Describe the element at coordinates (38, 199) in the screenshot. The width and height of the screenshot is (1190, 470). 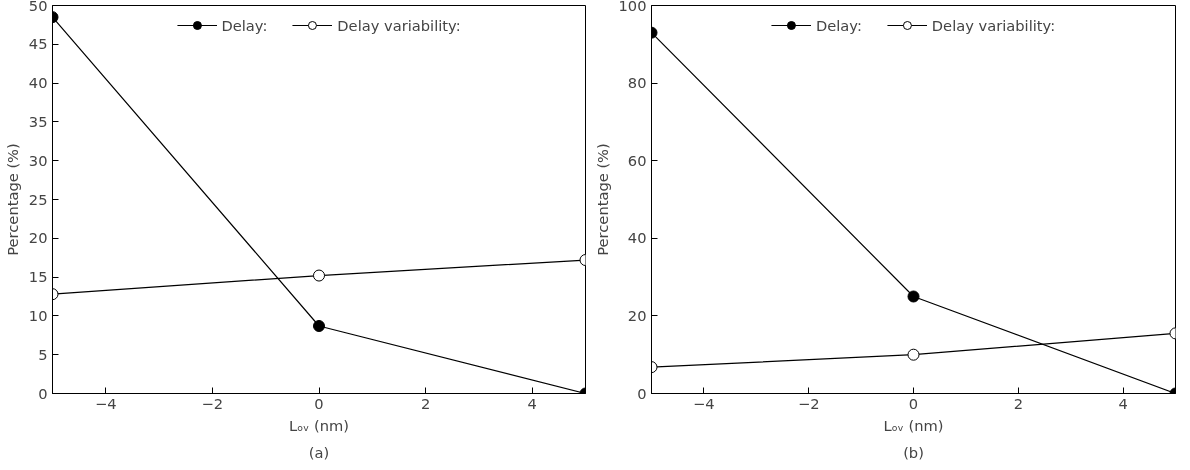
I see `y-tick-label: 25` at that location.